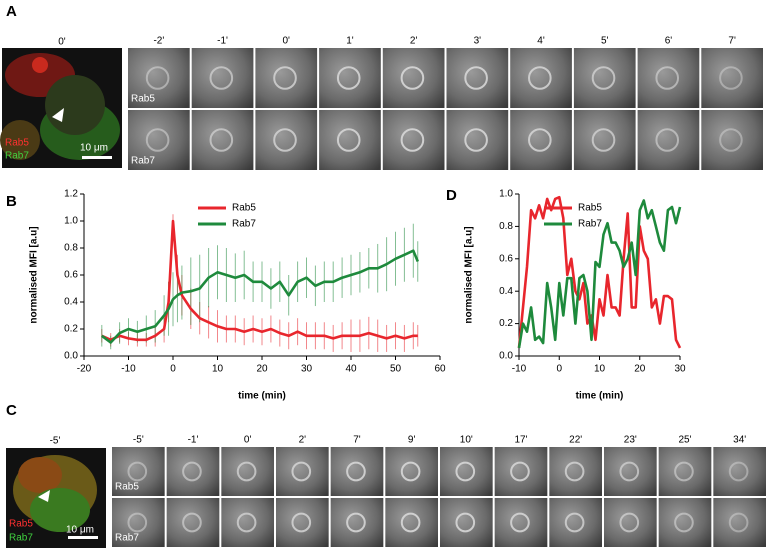  I want to click on time-label: 23', so click(630, 440).